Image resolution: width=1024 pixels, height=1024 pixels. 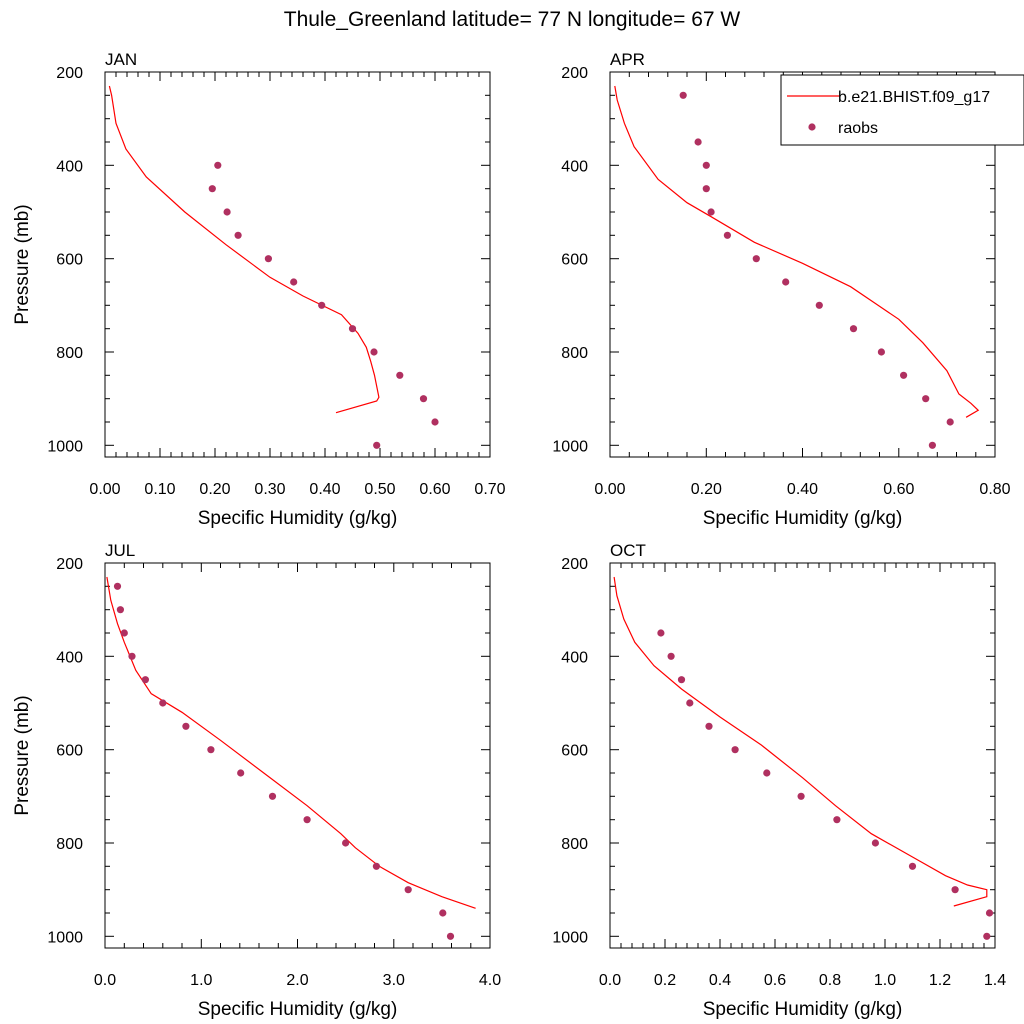 What do you see at coordinates (324, 489) in the screenshot?
I see `x-tick-label: 0.40` at bounding box center [324, 489].